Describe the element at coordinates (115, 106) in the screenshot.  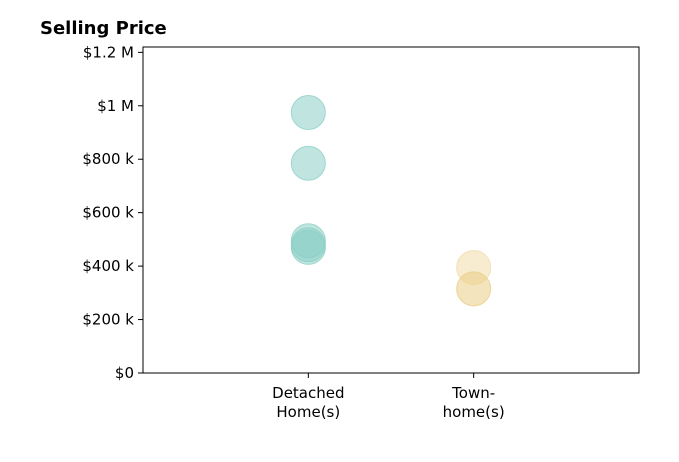
I see `y-tick-label: $1 M` at that location.